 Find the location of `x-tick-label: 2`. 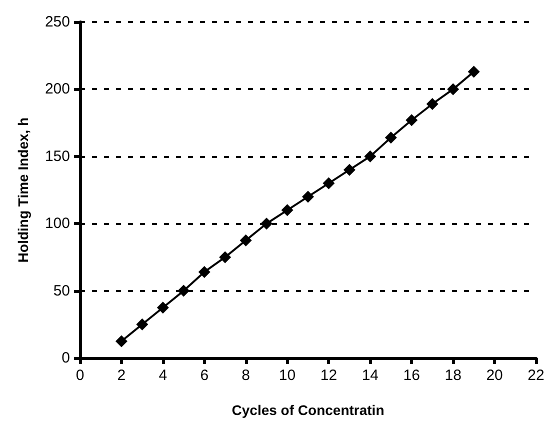

x-tick-label: 2 is located at coordinates (121, 375).